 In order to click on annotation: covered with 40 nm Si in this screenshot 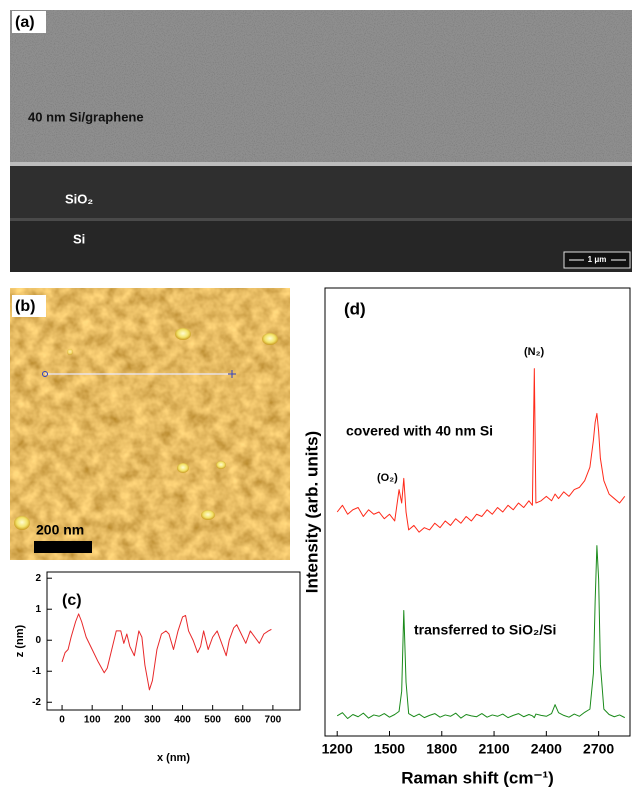, I will do `click(419, 431)`.